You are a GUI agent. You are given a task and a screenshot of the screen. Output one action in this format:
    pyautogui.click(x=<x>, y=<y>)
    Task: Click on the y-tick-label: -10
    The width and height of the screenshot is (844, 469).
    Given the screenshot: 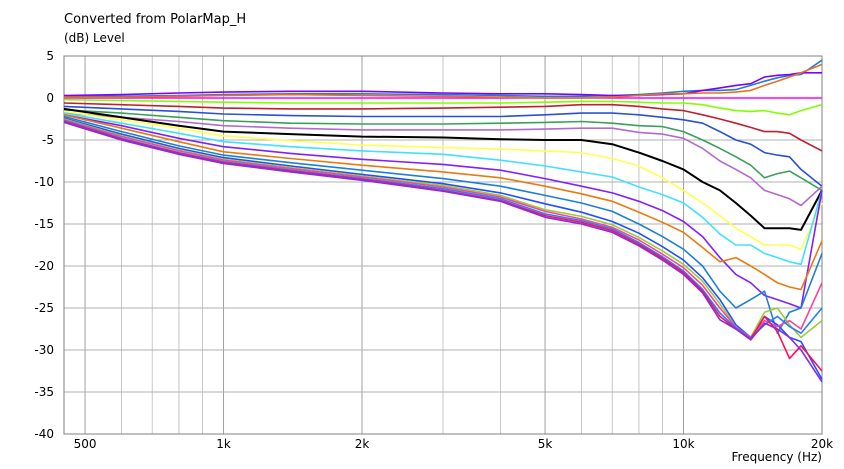 What is the action you would take?
    pyautogui.click(x=44, y=182)
    